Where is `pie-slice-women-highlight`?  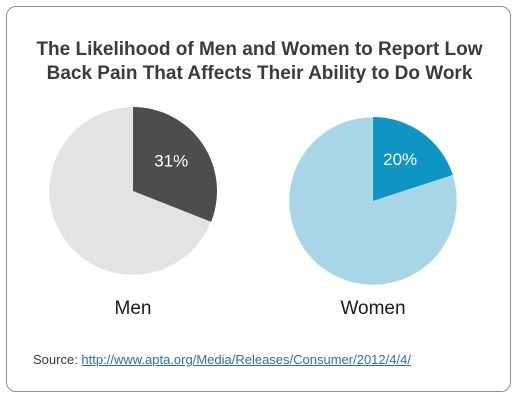
pie-slice-women-highlight is located at coordinates (413, 159).